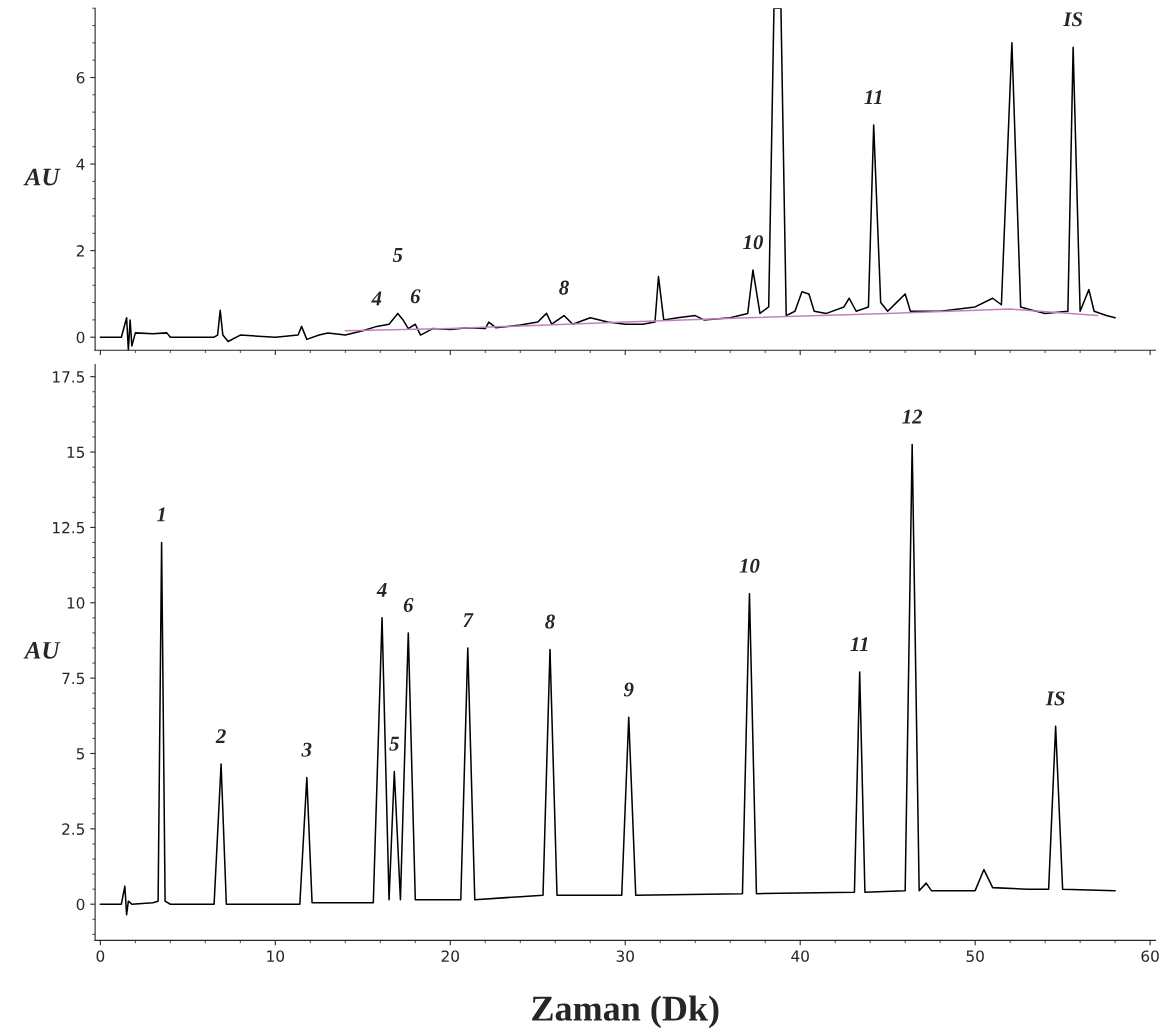  Describe the element at coordinates (625, 956) in the screenshot. I see `x-tick-label: 30` at that location.